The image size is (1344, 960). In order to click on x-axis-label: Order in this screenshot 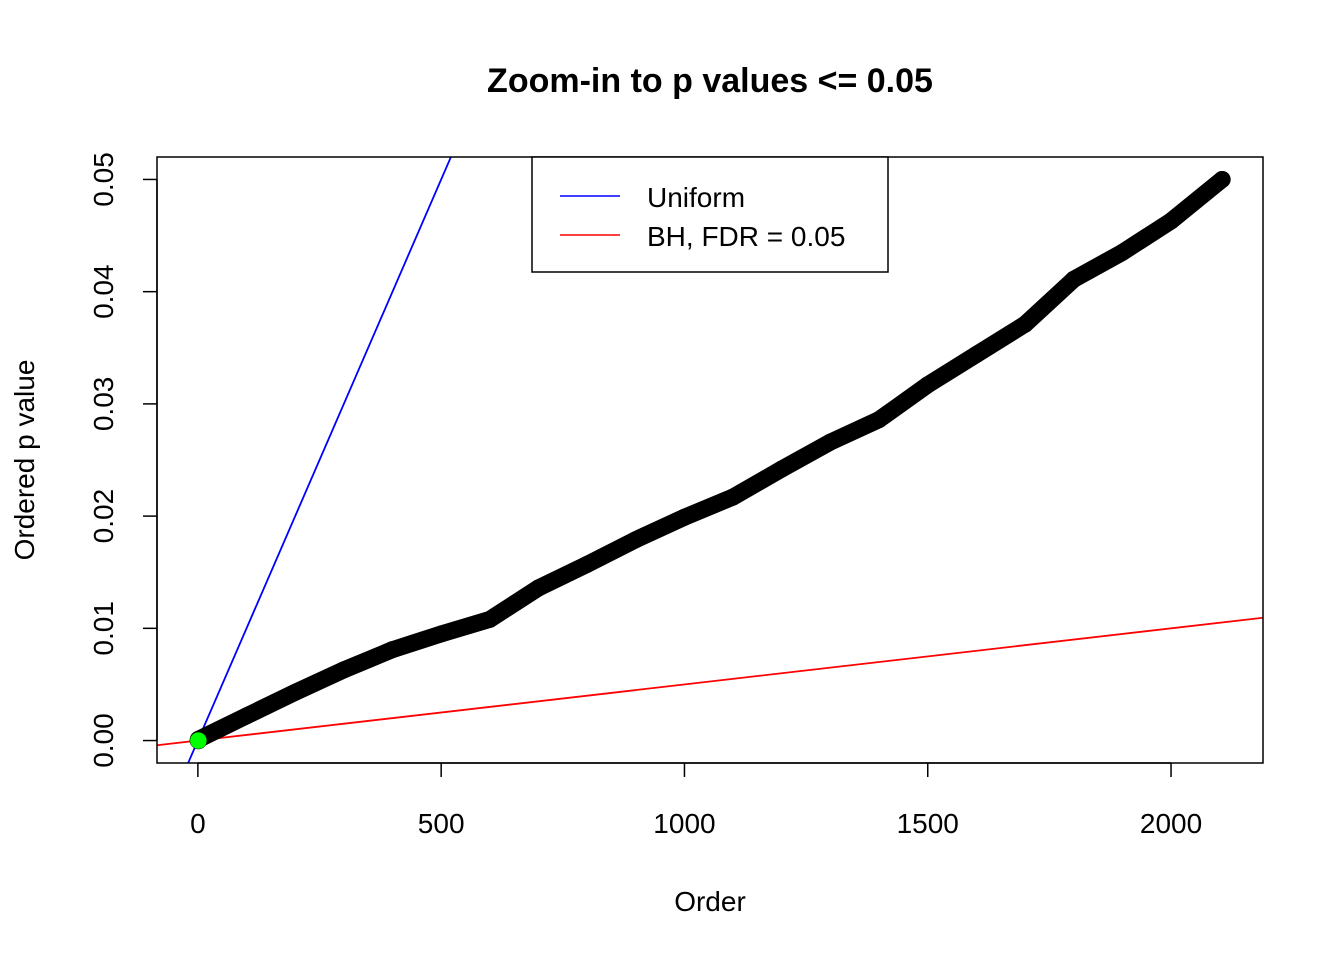, I will do `click(710, 901)`.